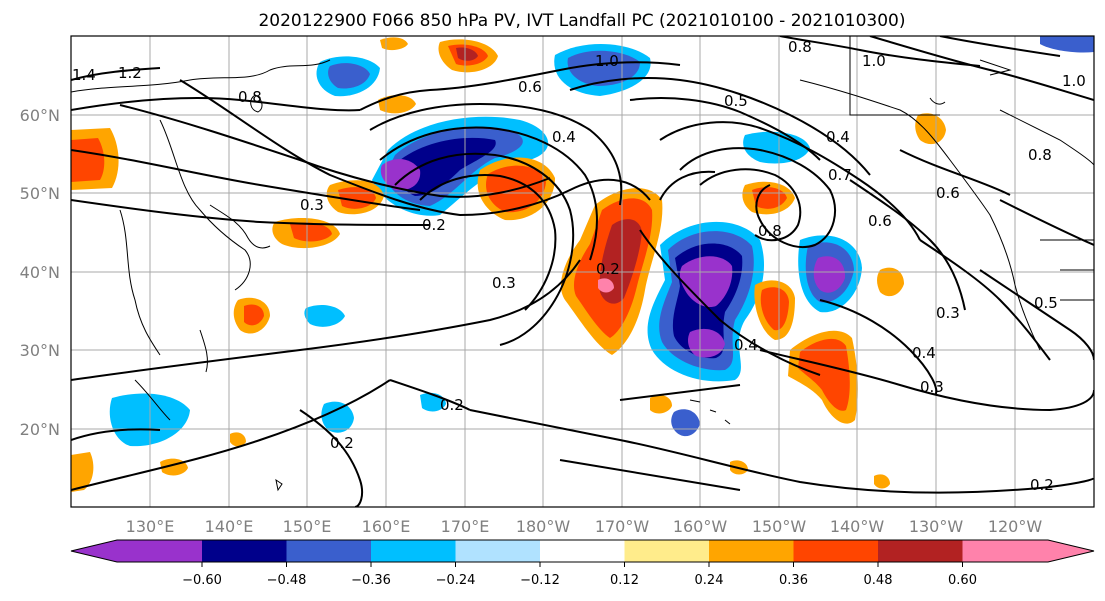 The width and height of the screenshot is (1105, 601). What do you see at coordinates (287, 580) in the screenshot?
I see `colorbar-tick-label: −0.48` at bounding box center [287, 580].